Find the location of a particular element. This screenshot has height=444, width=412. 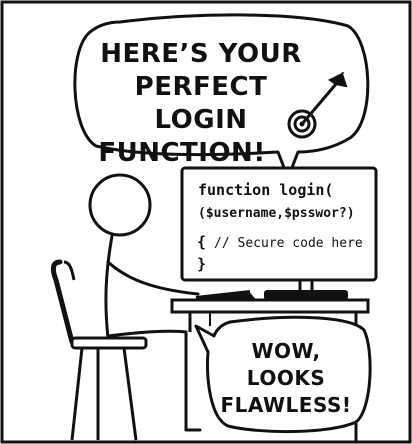

torso is located at coordinates (109, 287).